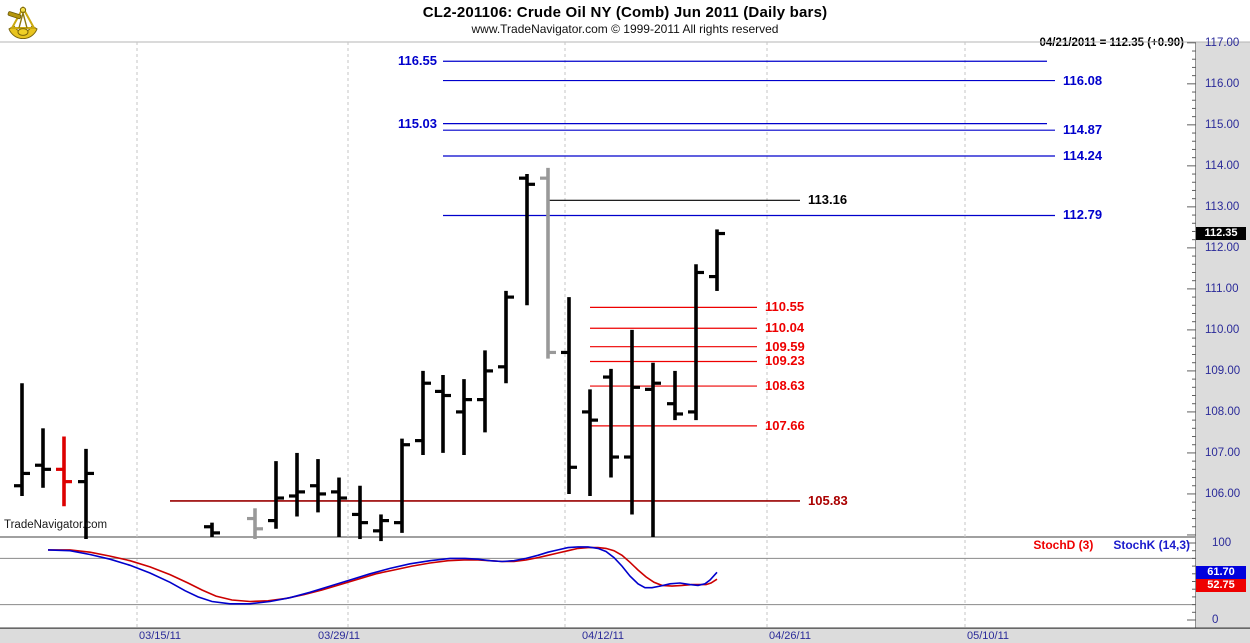 The width and height of the screenshot is (1250, 643). I want to click on price-level-label: 110.55, so click(785, 307).